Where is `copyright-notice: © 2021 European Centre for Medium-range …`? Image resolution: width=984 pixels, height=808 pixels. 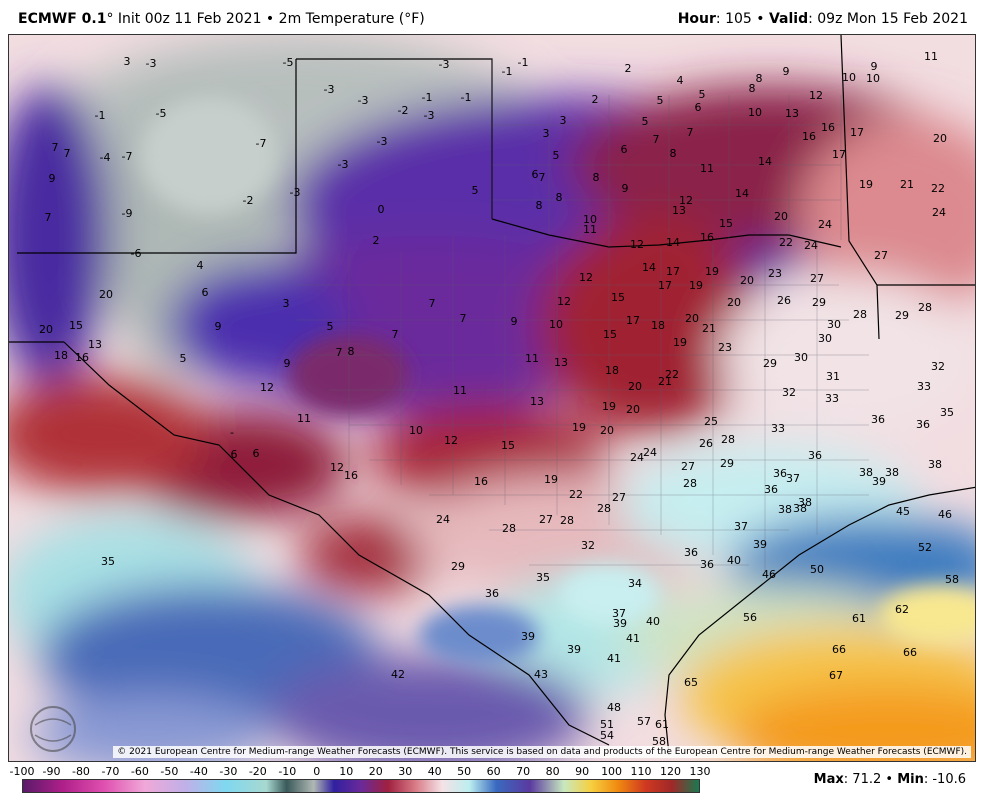 copyright-notice: © 2021 European Centre for Medium-range … is located at coordinates (542, 752).